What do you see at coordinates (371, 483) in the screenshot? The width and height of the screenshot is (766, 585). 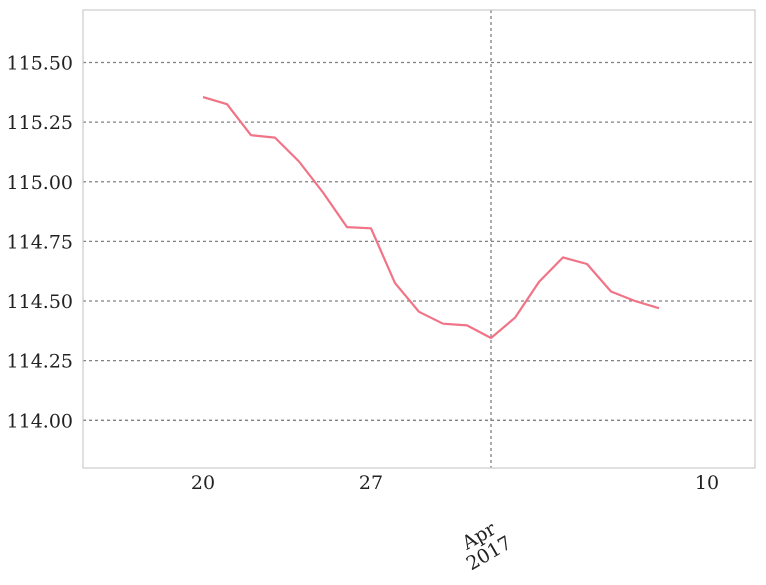 I see `x-tick-label: 27` at bounding box center [371, 483].